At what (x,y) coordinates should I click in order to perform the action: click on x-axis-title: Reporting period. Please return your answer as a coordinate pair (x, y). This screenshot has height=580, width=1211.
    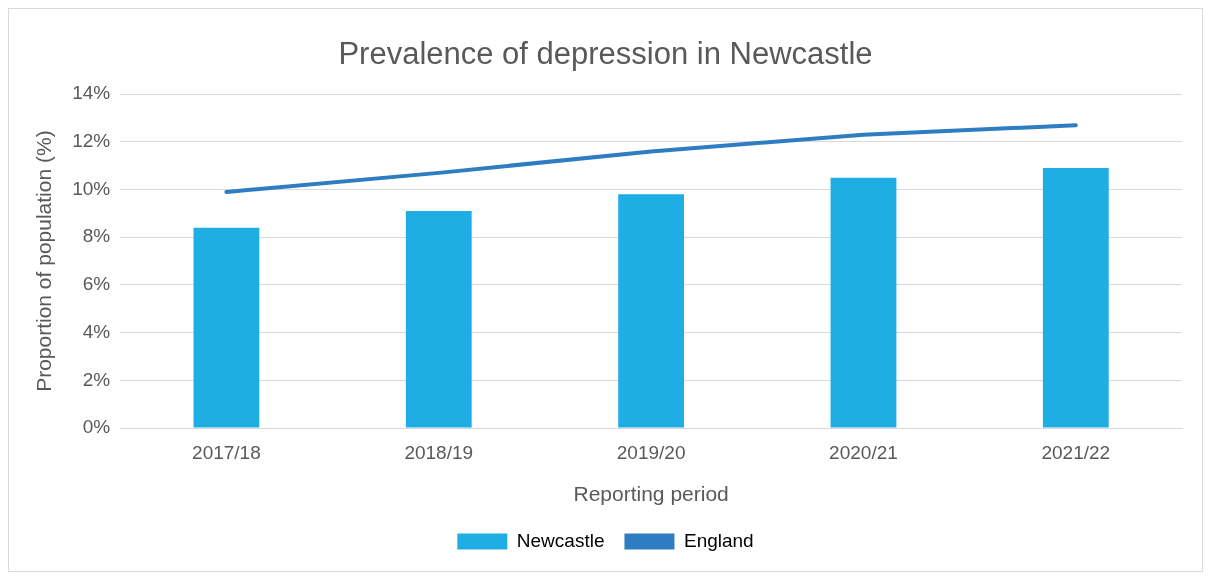
    Looking at the image, I should click on (651, 494).